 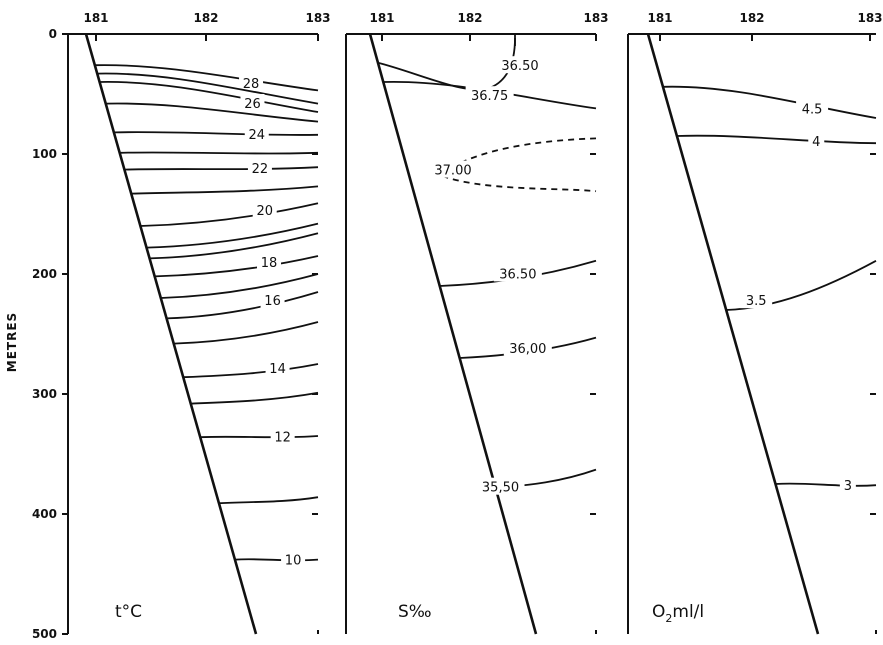 I want to click on isoline-label: 4, so click(x=816, y=142).